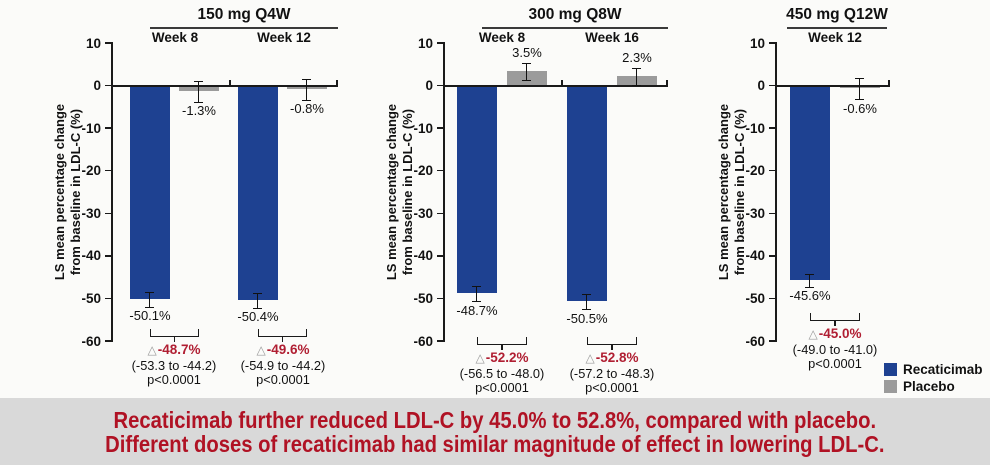 The image size is (990, 465). What do you see at coordinates (174, 365) in the screenshot?
I see `difference-annotation: △-48.7% (-53.3 to -44.2) p<0.0001` at bounding box center [174, 365].